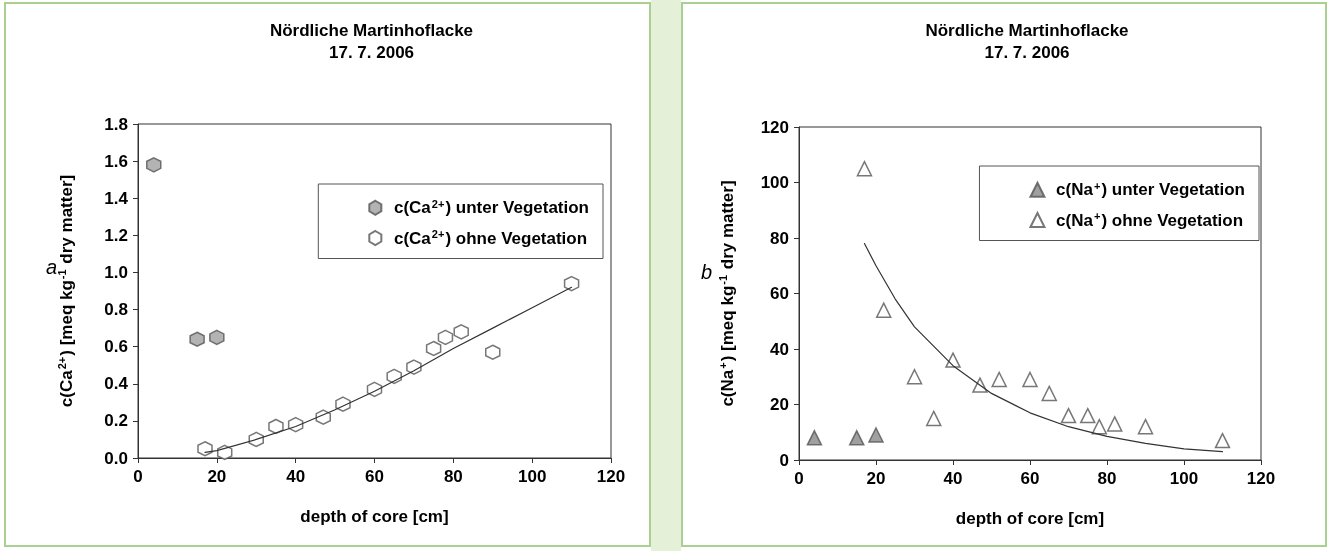 The height and width of the screenshot is (551, 1332). Describe the element at coordinates (116, 347) in the screenshot. I see `y-tick-label: 0.6` at that location.